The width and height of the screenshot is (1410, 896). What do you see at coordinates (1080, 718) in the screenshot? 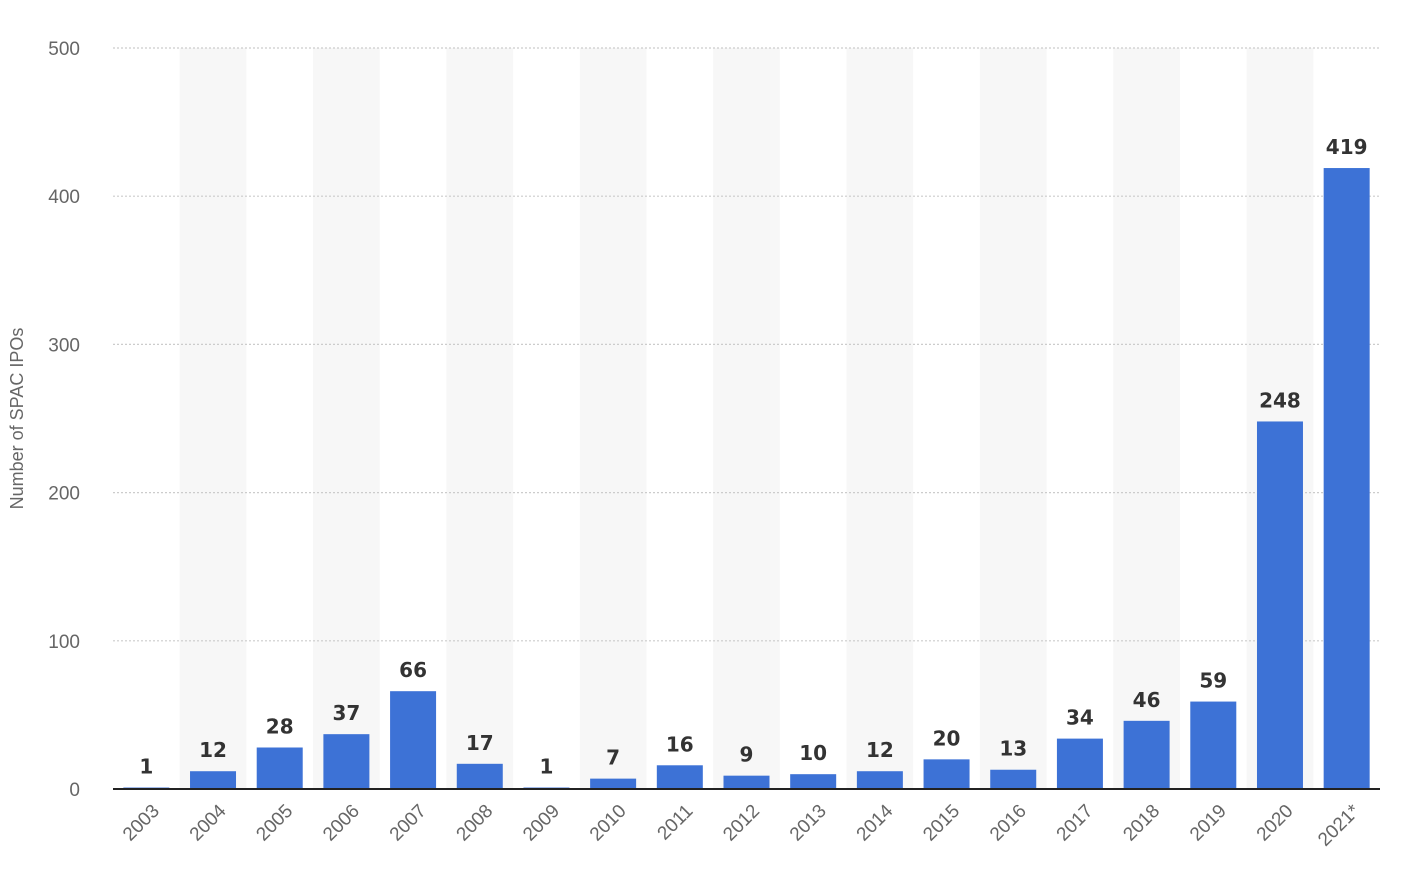
I see `data-label: 34` at bounding box center [1080, 718].